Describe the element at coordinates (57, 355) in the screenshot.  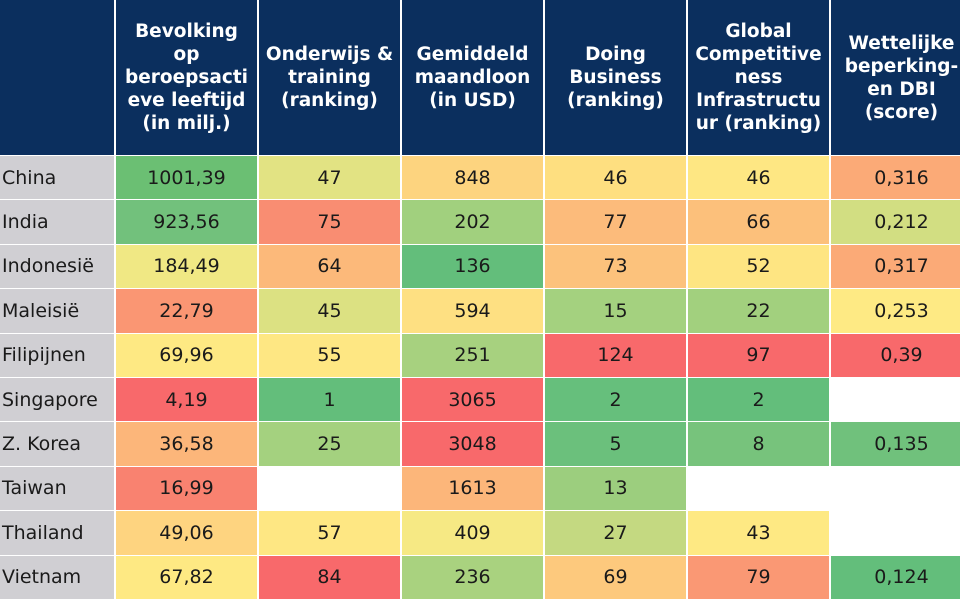
I see `row-label: Filipijnen` at that location.